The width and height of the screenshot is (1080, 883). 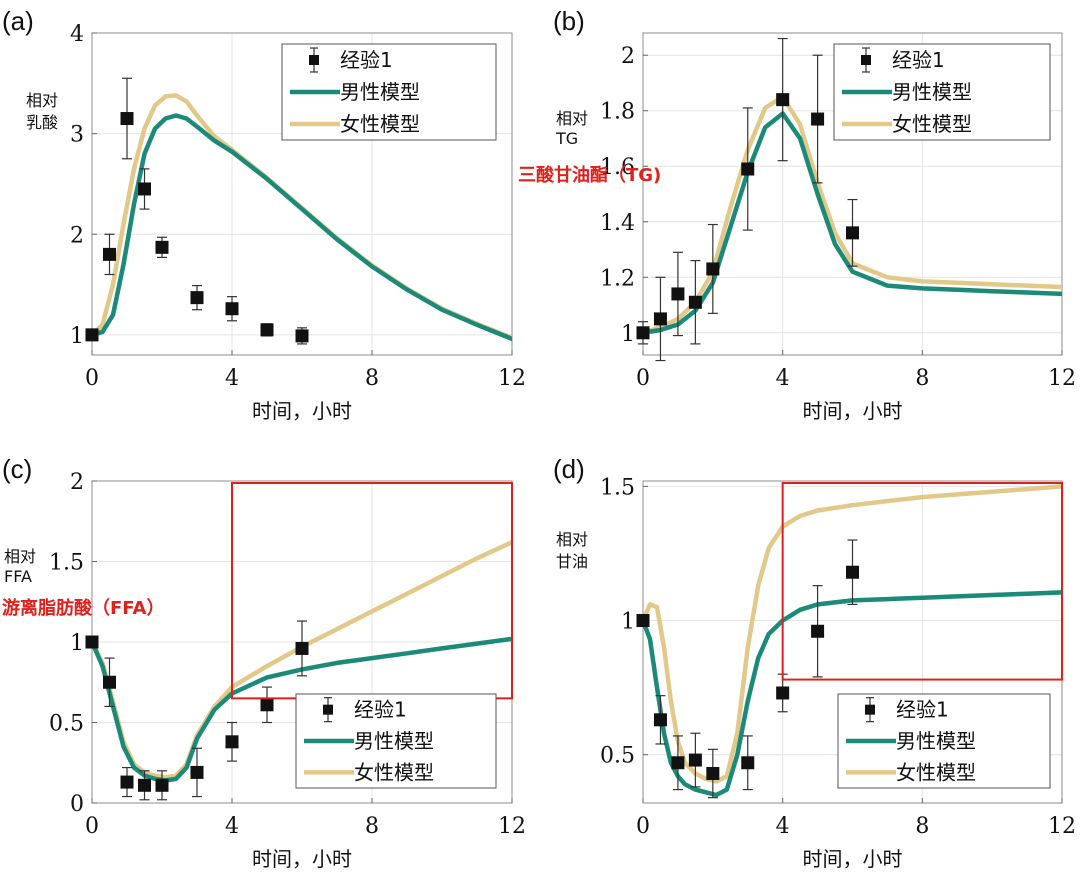 I want to click on annotation-label: 游离脂肪酸（FFA）, so click(x=83, y=608).